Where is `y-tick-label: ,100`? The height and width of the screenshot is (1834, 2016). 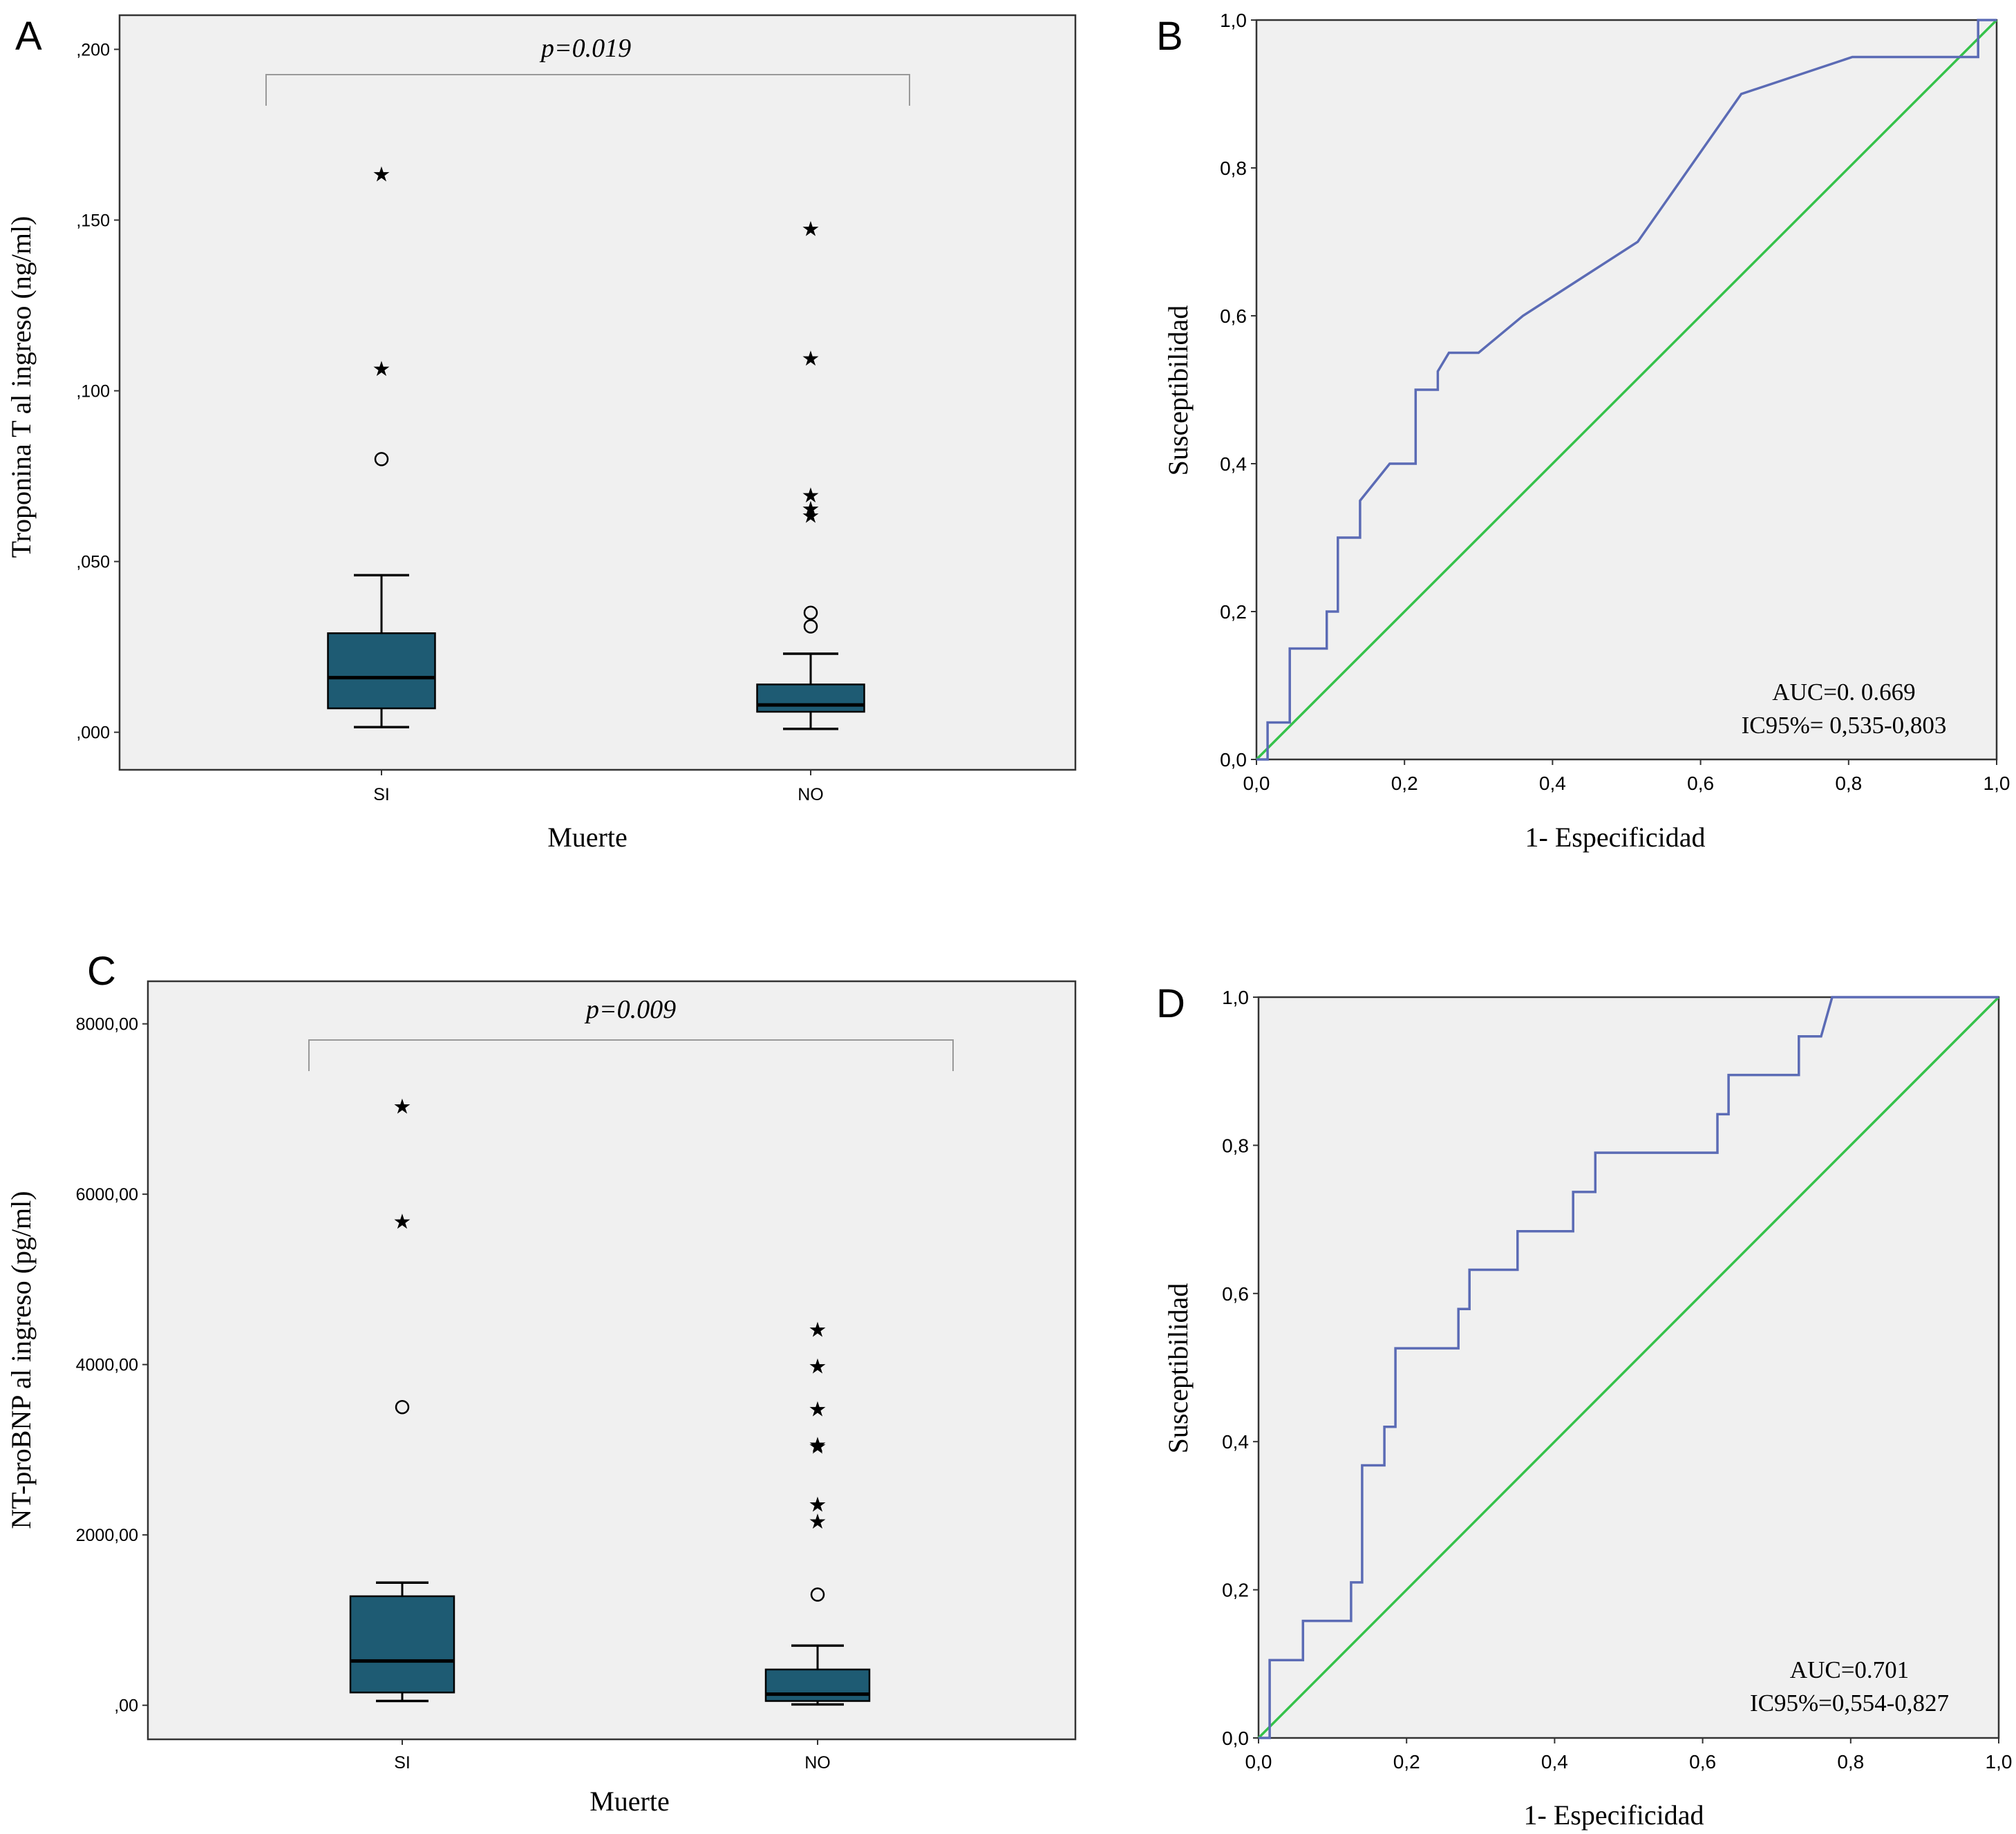
y-tick-label: ,100 is located at coordinates (93, 392).